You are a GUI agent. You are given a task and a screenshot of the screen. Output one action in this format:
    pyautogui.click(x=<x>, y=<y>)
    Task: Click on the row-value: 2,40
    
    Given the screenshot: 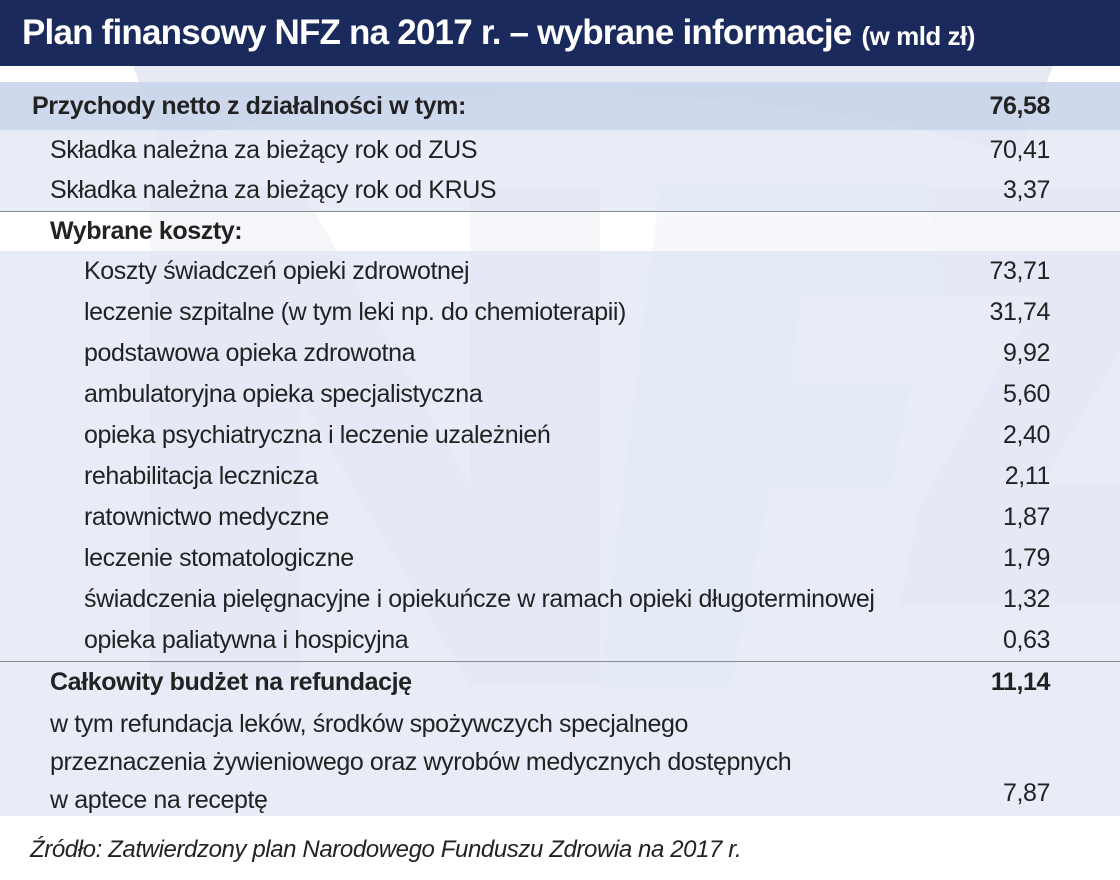 What is the action you would take?
    pyautogui.click(x=1026, y=435)
    